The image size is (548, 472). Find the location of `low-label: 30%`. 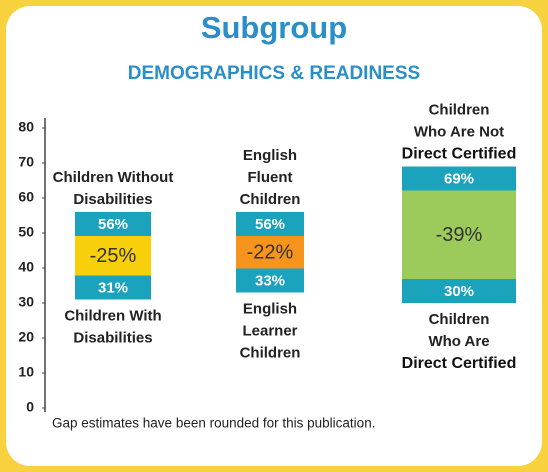

low-label: 30% is located at coordinates (459, 291).